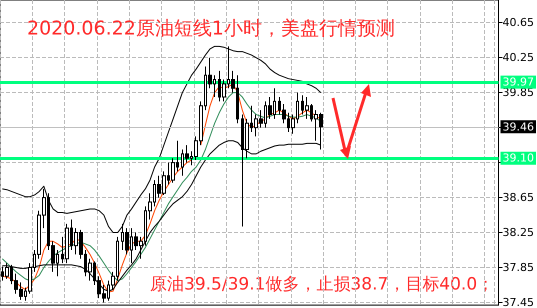 Image resolution: width=537 pixels, height=308 pixels. I want to click on y-tick-label: 38.65, so click(518, 197).